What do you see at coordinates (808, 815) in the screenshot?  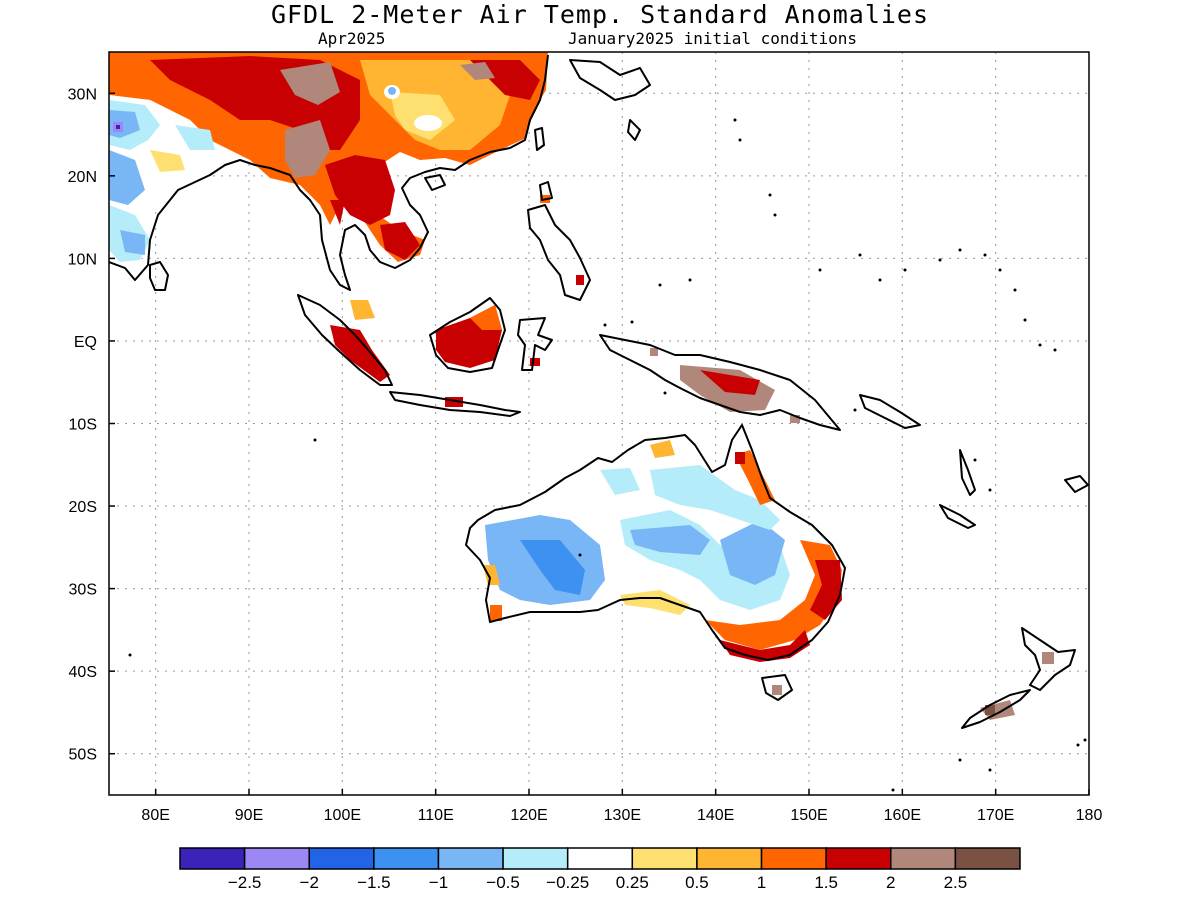 I see `lon-tick-label: 150E` at bounding box center [808, 815].